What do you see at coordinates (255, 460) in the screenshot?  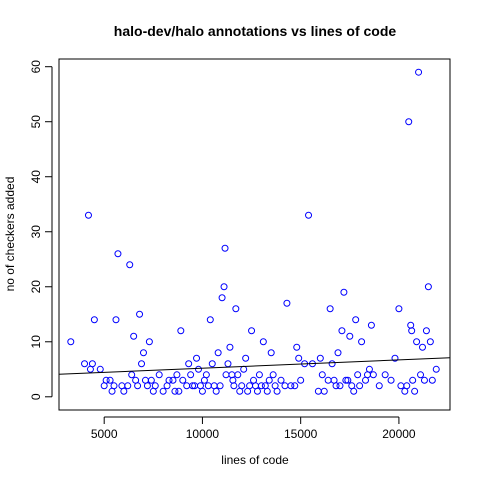 I see `x-axis-label: lines of code` at bounding box center [255, 460].